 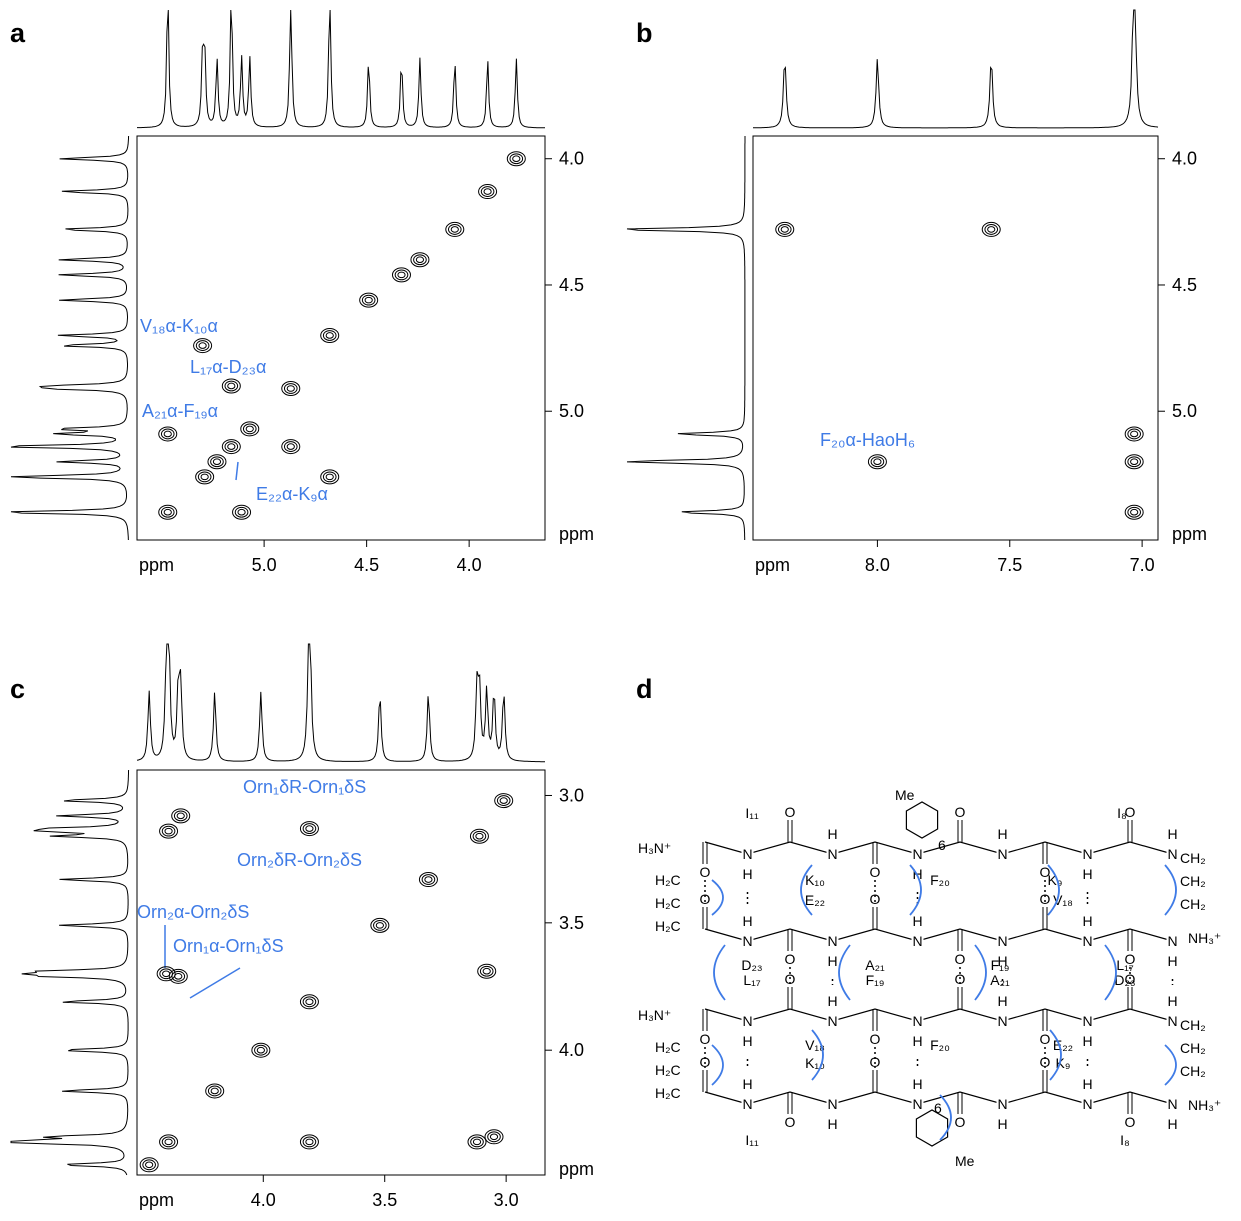 I want to click on aromatic-ring, so click(x=932, y=1128).